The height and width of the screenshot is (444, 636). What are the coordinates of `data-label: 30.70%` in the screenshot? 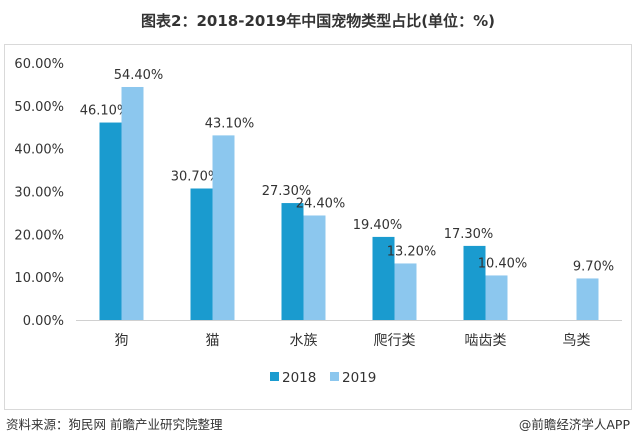 It's located at (196, 177).